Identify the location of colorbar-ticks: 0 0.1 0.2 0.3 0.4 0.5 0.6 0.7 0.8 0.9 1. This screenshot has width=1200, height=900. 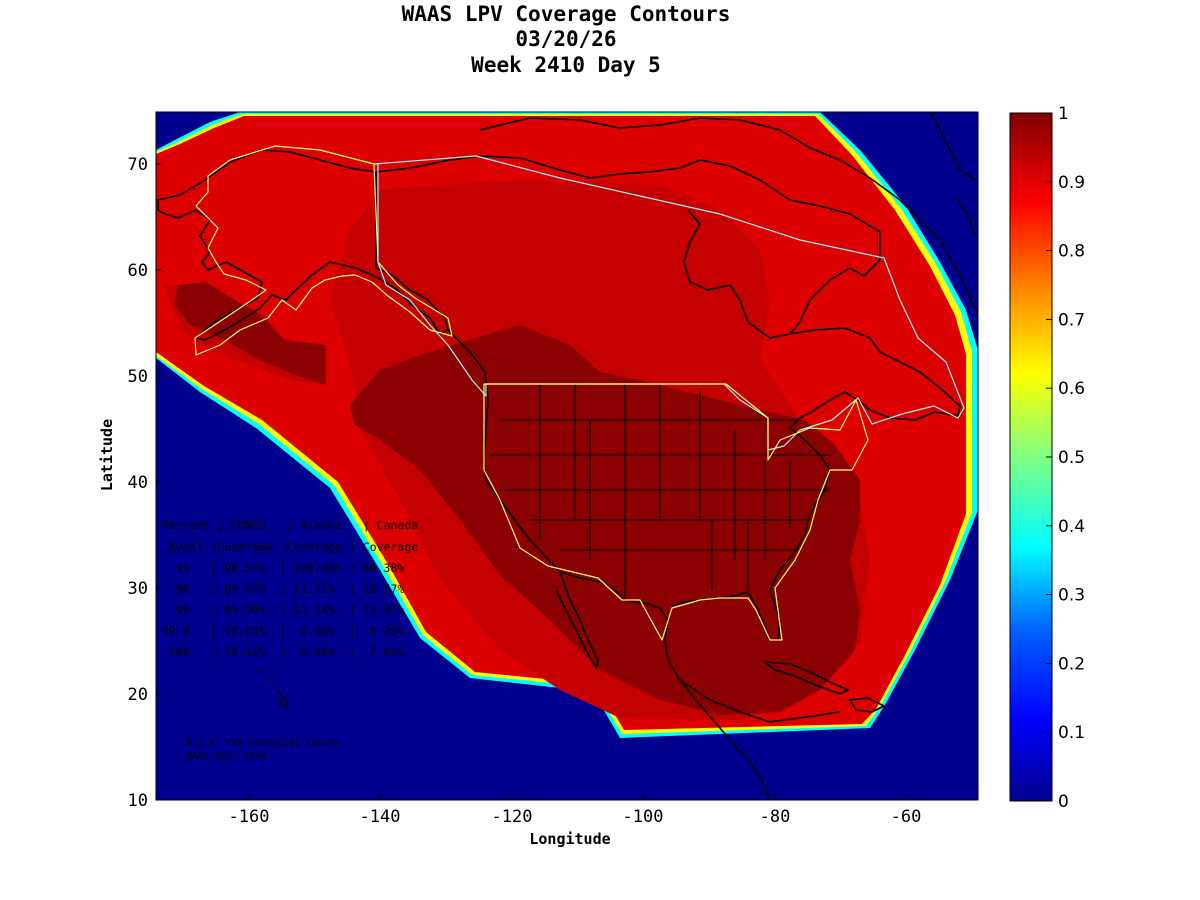
(1065, 458).